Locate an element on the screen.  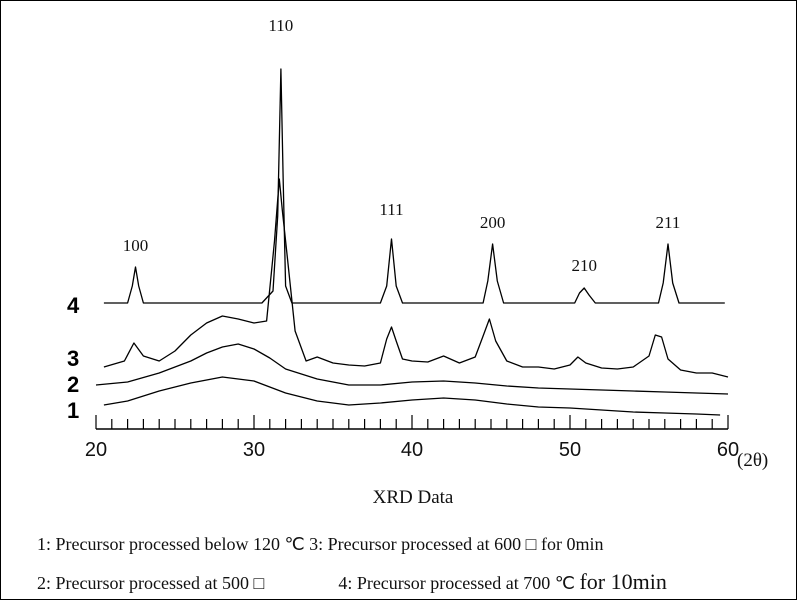
legend-item-4-duration: for 10min is located at coordinates (623, 581).